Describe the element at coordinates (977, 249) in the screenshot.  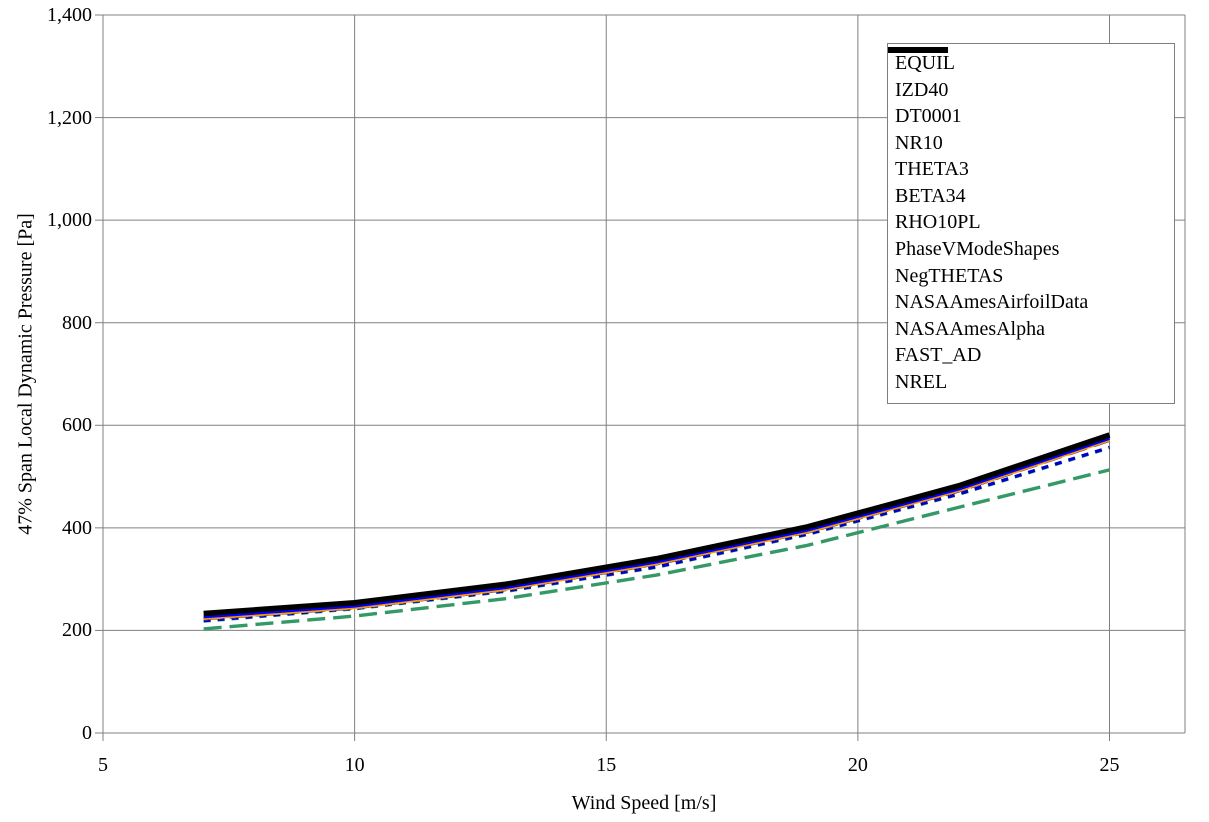
I see `legend-label: PhaseVModeShapes` at that location.